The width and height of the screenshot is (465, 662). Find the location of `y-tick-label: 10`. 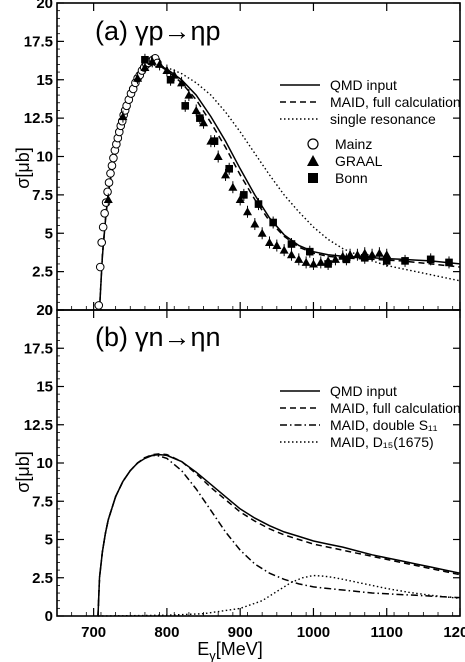

y-tick-label: 10 is located at coordinates (44, 463).